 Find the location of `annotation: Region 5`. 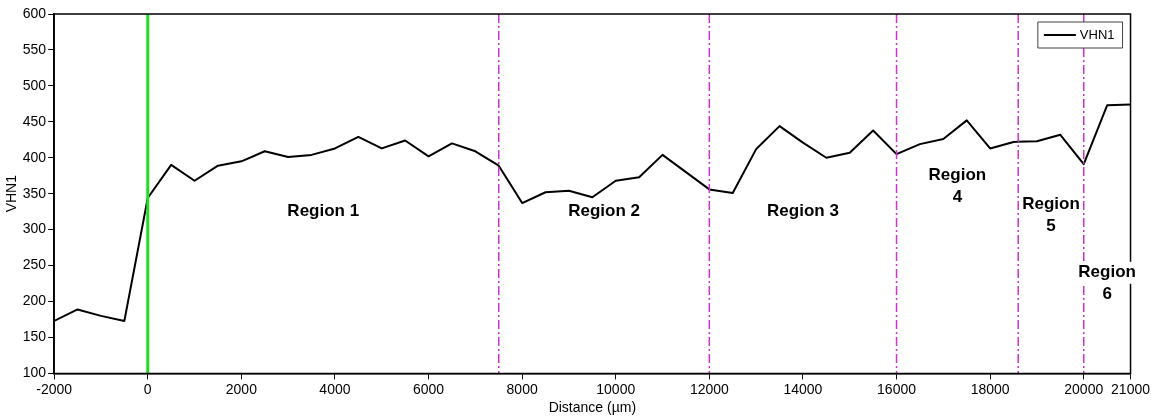

annotation: Region 5 is located at coordinates (1051, 215).